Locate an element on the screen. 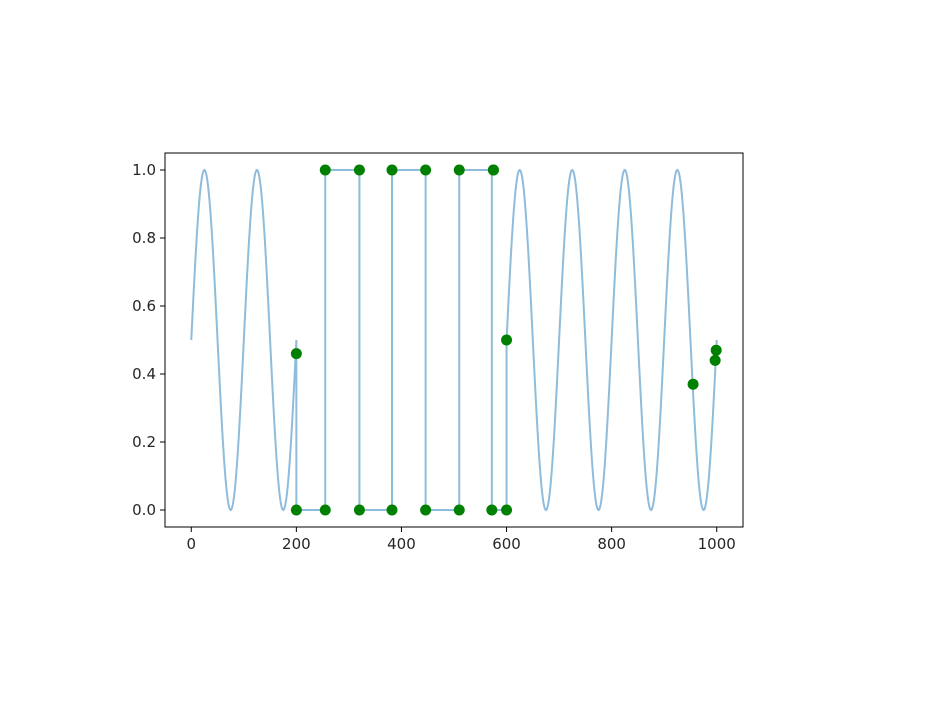 The image size is (929, 720). x-tick-label: 200 is located at coordinates (296, 544).